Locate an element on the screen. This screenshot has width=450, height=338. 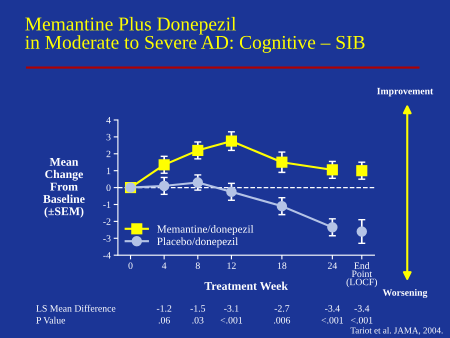
y-tick-label: -3 is located at coordinates (107, 238).